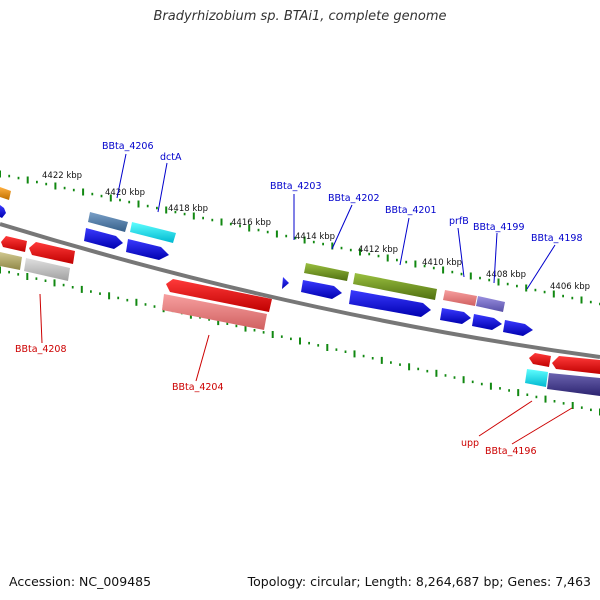 The width and height of the screenshot is (600, 600). I want to click on kbp-label: 4410 kbp, so click(442, 263).